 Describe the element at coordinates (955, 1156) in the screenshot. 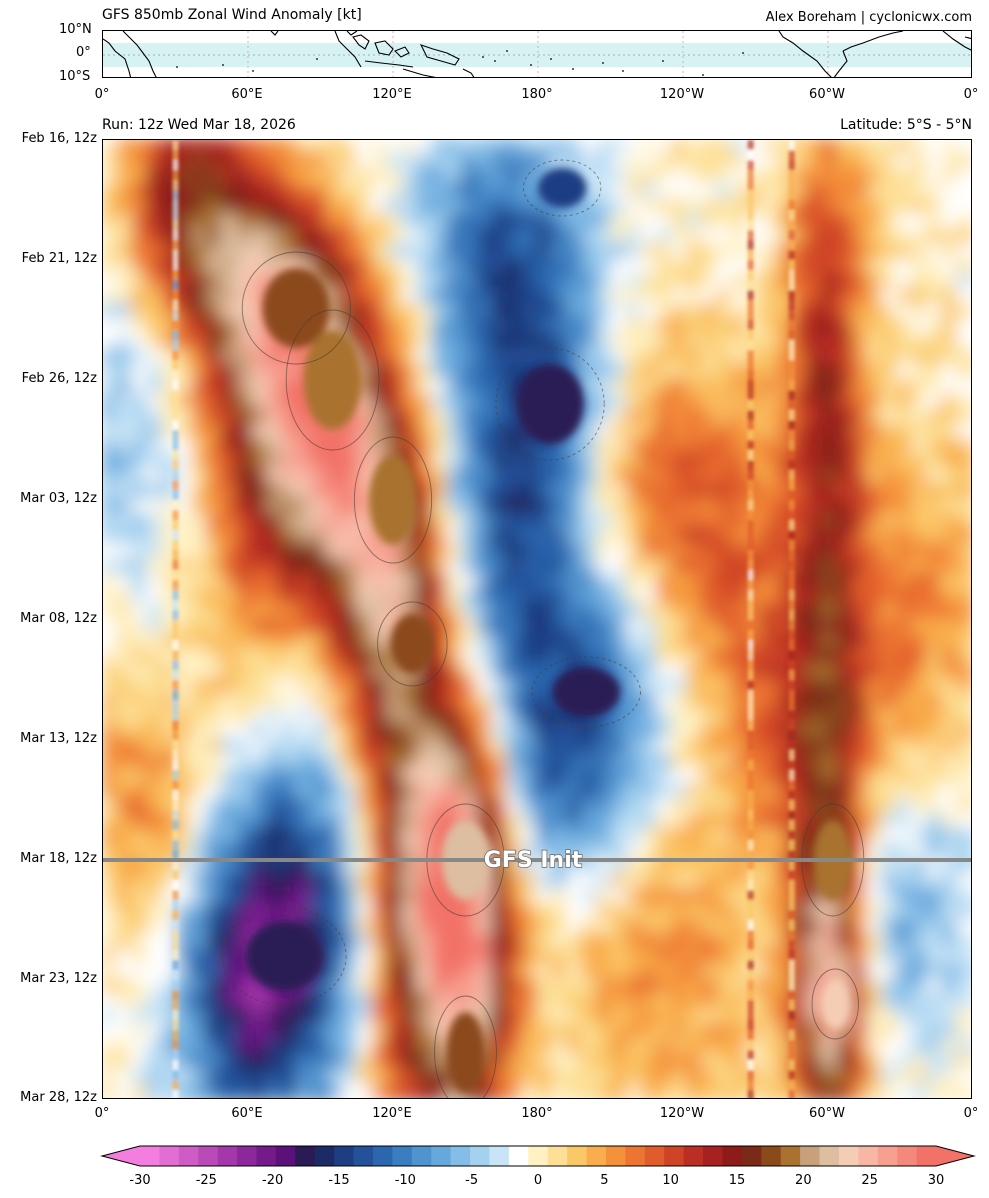

I see `colorbar-over-arrow` at that location.